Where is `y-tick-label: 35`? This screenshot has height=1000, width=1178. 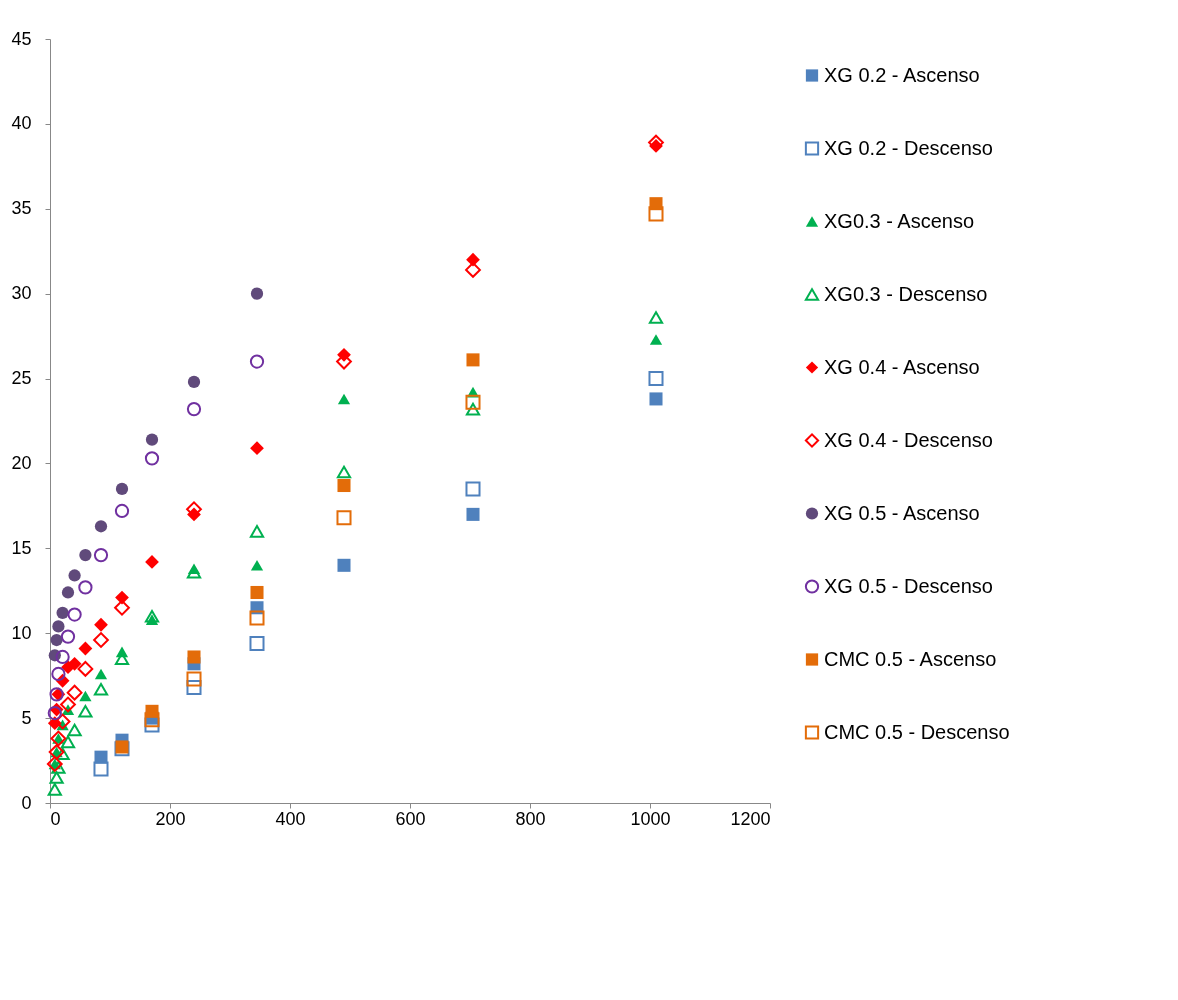
y-tick-label: 35 is located at coordinates (21, 208).